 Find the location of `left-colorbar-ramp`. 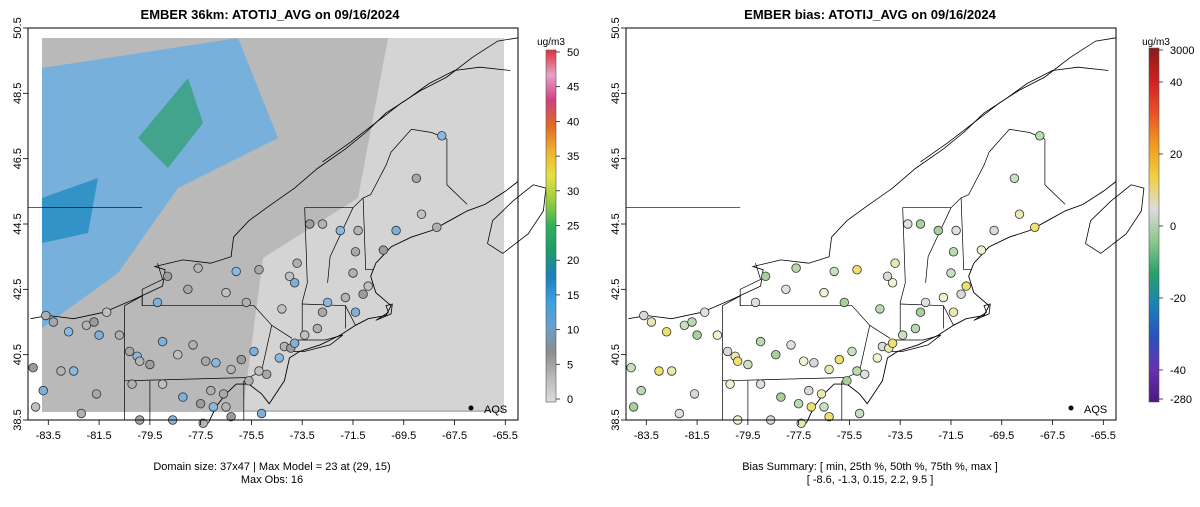

left-colorbar-ramp is located at coordinates (551, 226).